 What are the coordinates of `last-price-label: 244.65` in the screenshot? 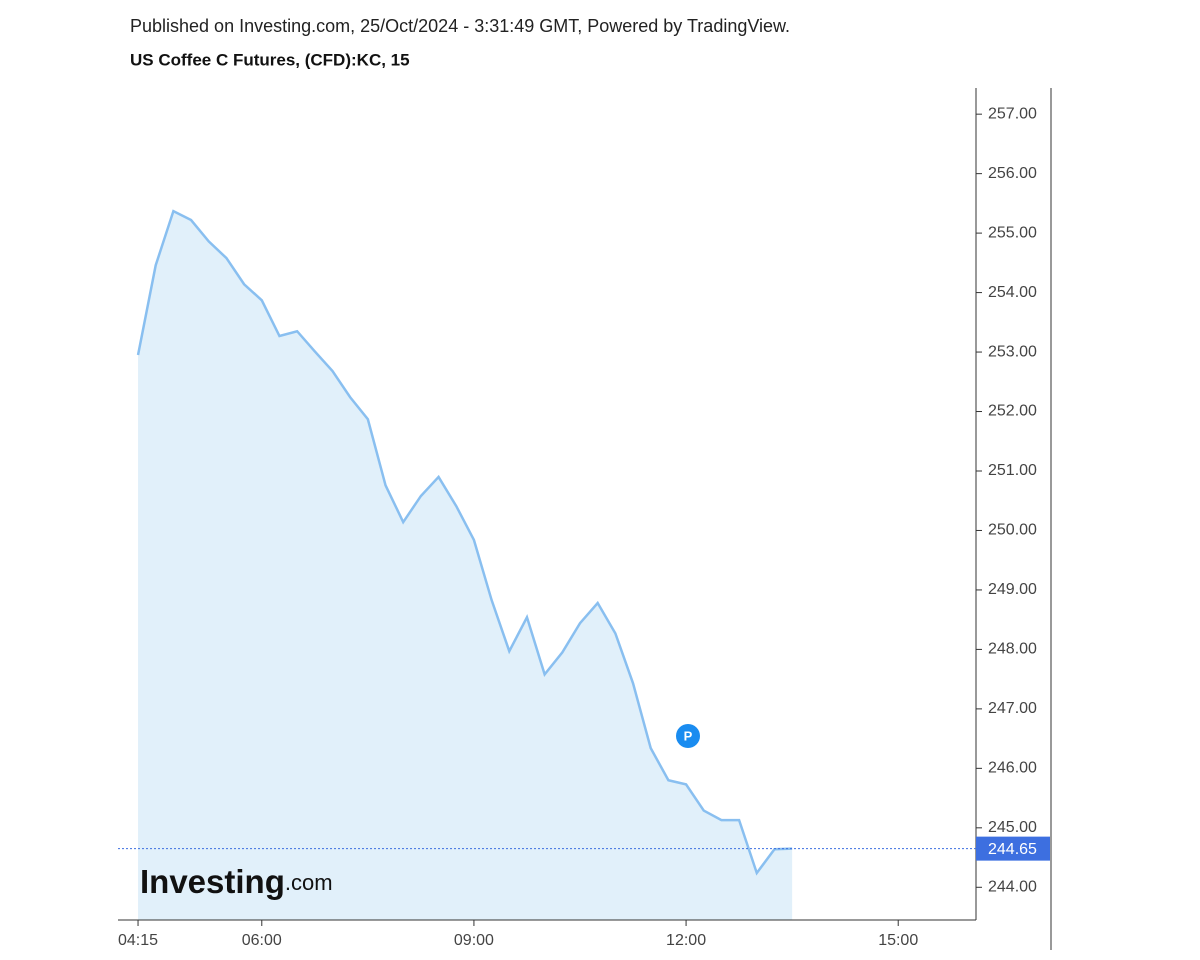 It's located at (1012, 849).